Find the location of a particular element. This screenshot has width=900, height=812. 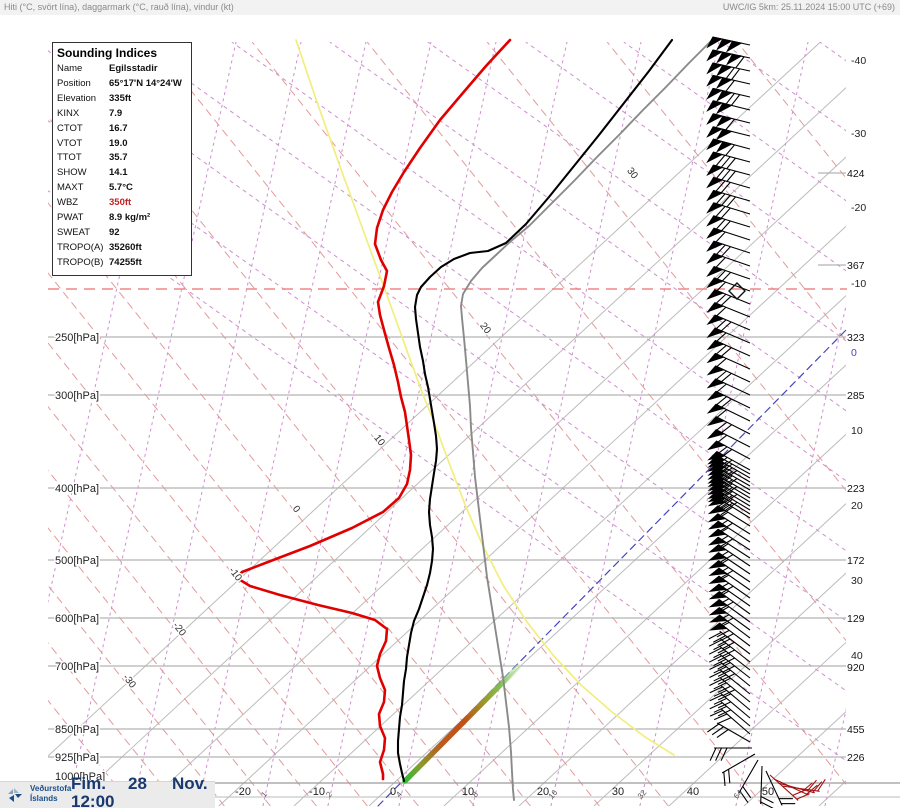

indices-row: Elevation 335ft is located at coordinates (122, 99).